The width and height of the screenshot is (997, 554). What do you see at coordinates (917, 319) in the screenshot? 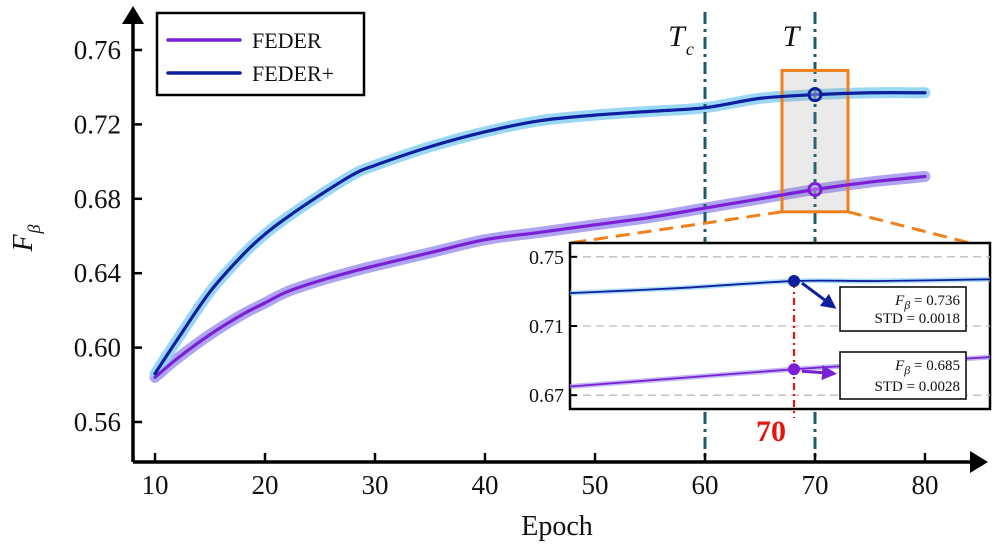
I see `inset-annotation-std-feder-plus: STD = 0.0018` at bounding box center [917, 319].